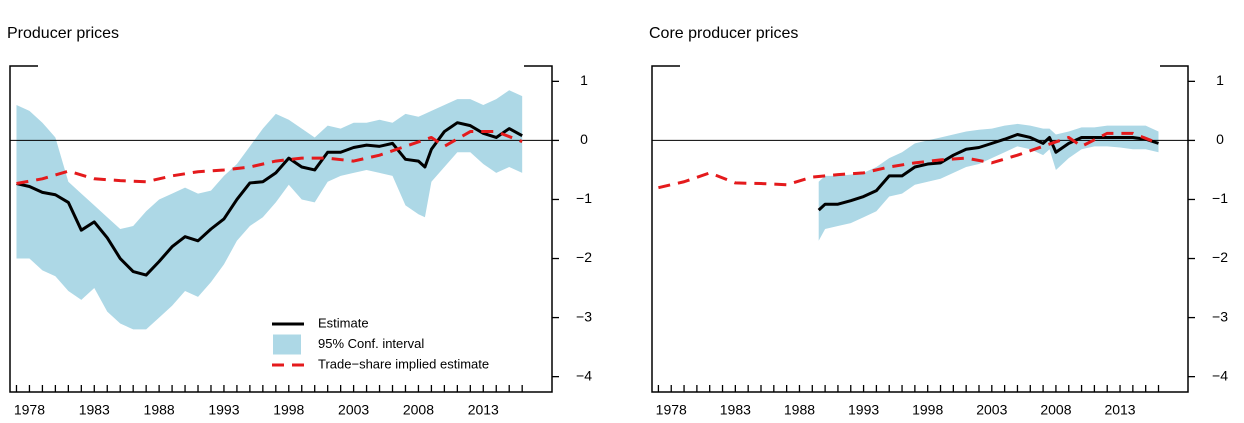  I want to click on legend-label: Estimate, so click(343, 322).